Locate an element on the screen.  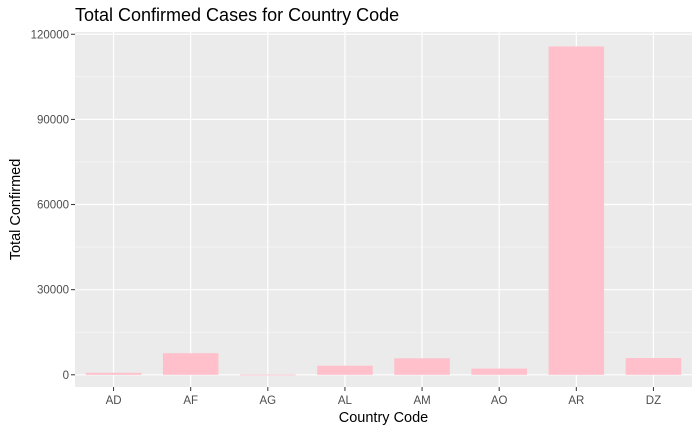
y-axis-title: Total Confirmed is located at coordinates (16, 210).